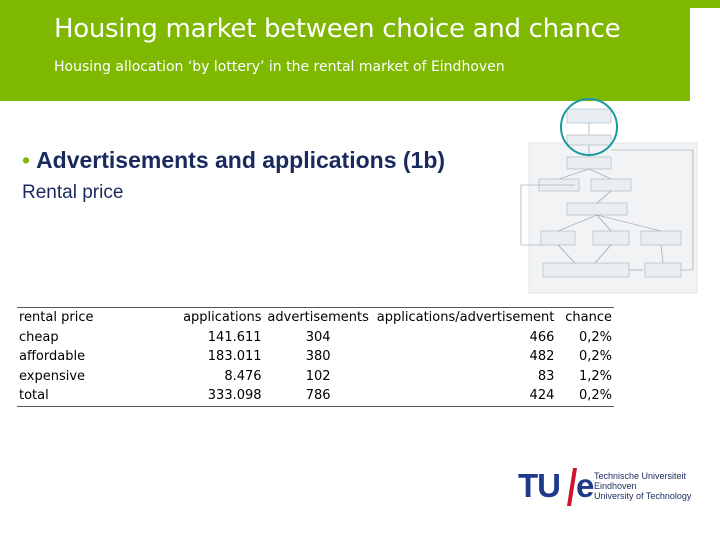 This screenshot has width=720, height=540. Describe the element at coordinates (542, 337) in the screenshot. I see `cell-ratio: 466` at that location.